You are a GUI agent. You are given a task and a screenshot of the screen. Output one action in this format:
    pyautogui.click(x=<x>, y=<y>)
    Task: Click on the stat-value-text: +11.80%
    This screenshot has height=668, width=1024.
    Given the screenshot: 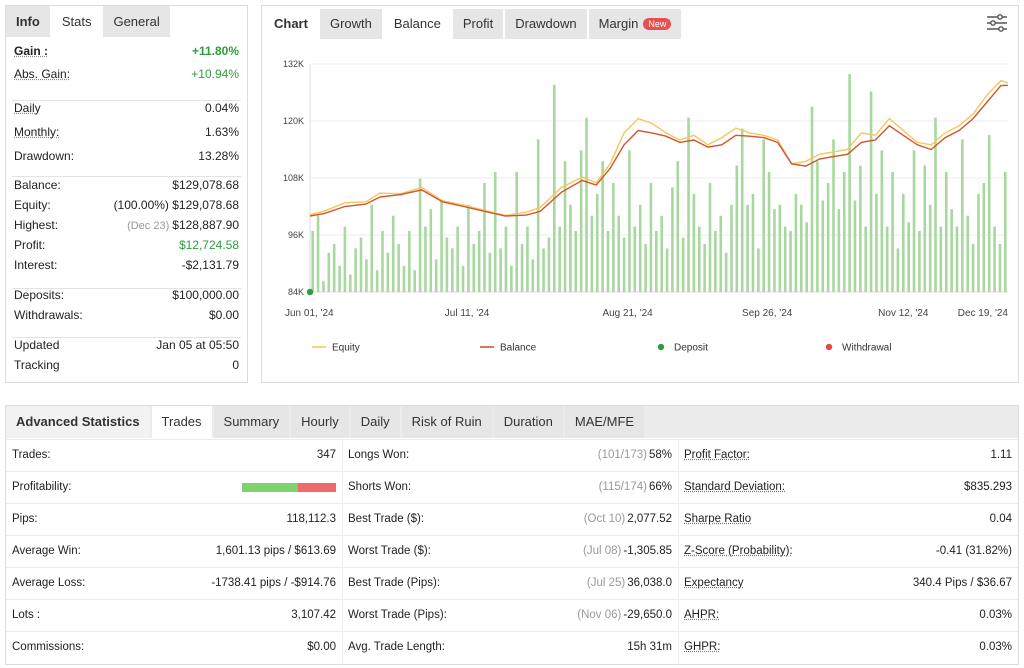 What is the action you would take?
    pyautogui.click(x=215, y=51)
    